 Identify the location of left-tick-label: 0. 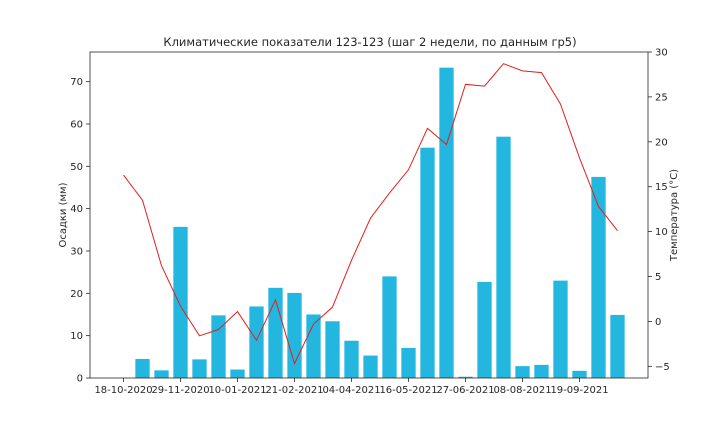
(80, 379).